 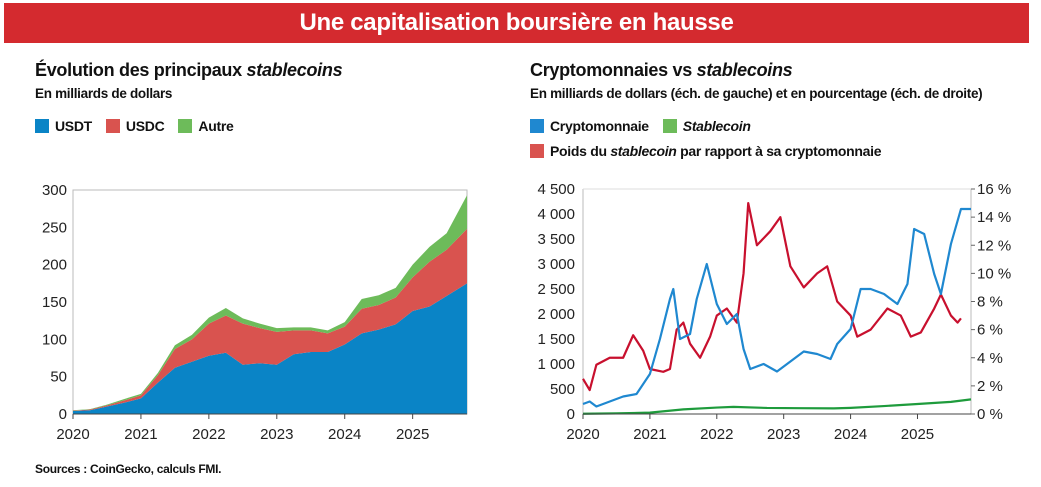 What do you see at coordinates (556, 339) in the screenshot?
I see `y-left-tick-label: 1 500` at bounding box center [556, 339].